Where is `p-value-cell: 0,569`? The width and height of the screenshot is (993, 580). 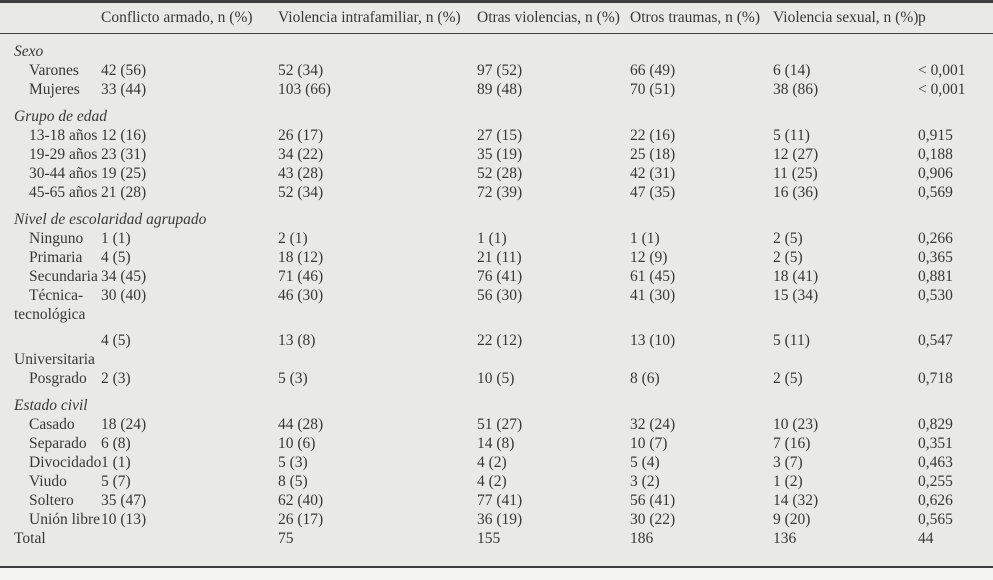
p-value-cell: 0,569 is located at coordinates (935, 192).